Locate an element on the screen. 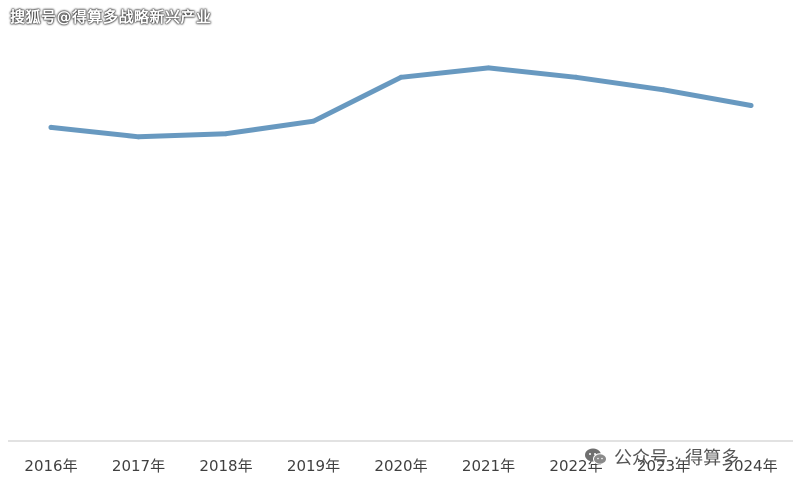  wechat-watermark: 公众号 · 得算多 is located at coordinates (661, 457).